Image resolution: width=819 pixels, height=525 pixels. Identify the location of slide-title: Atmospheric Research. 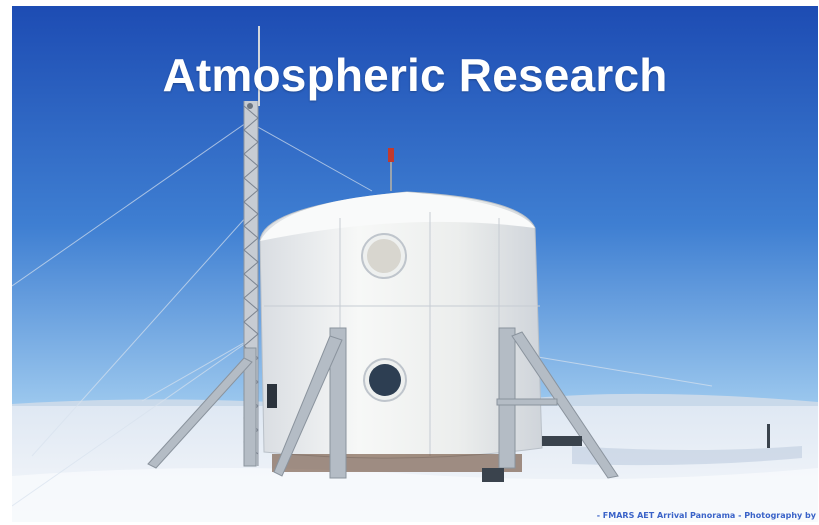
(415, 75).